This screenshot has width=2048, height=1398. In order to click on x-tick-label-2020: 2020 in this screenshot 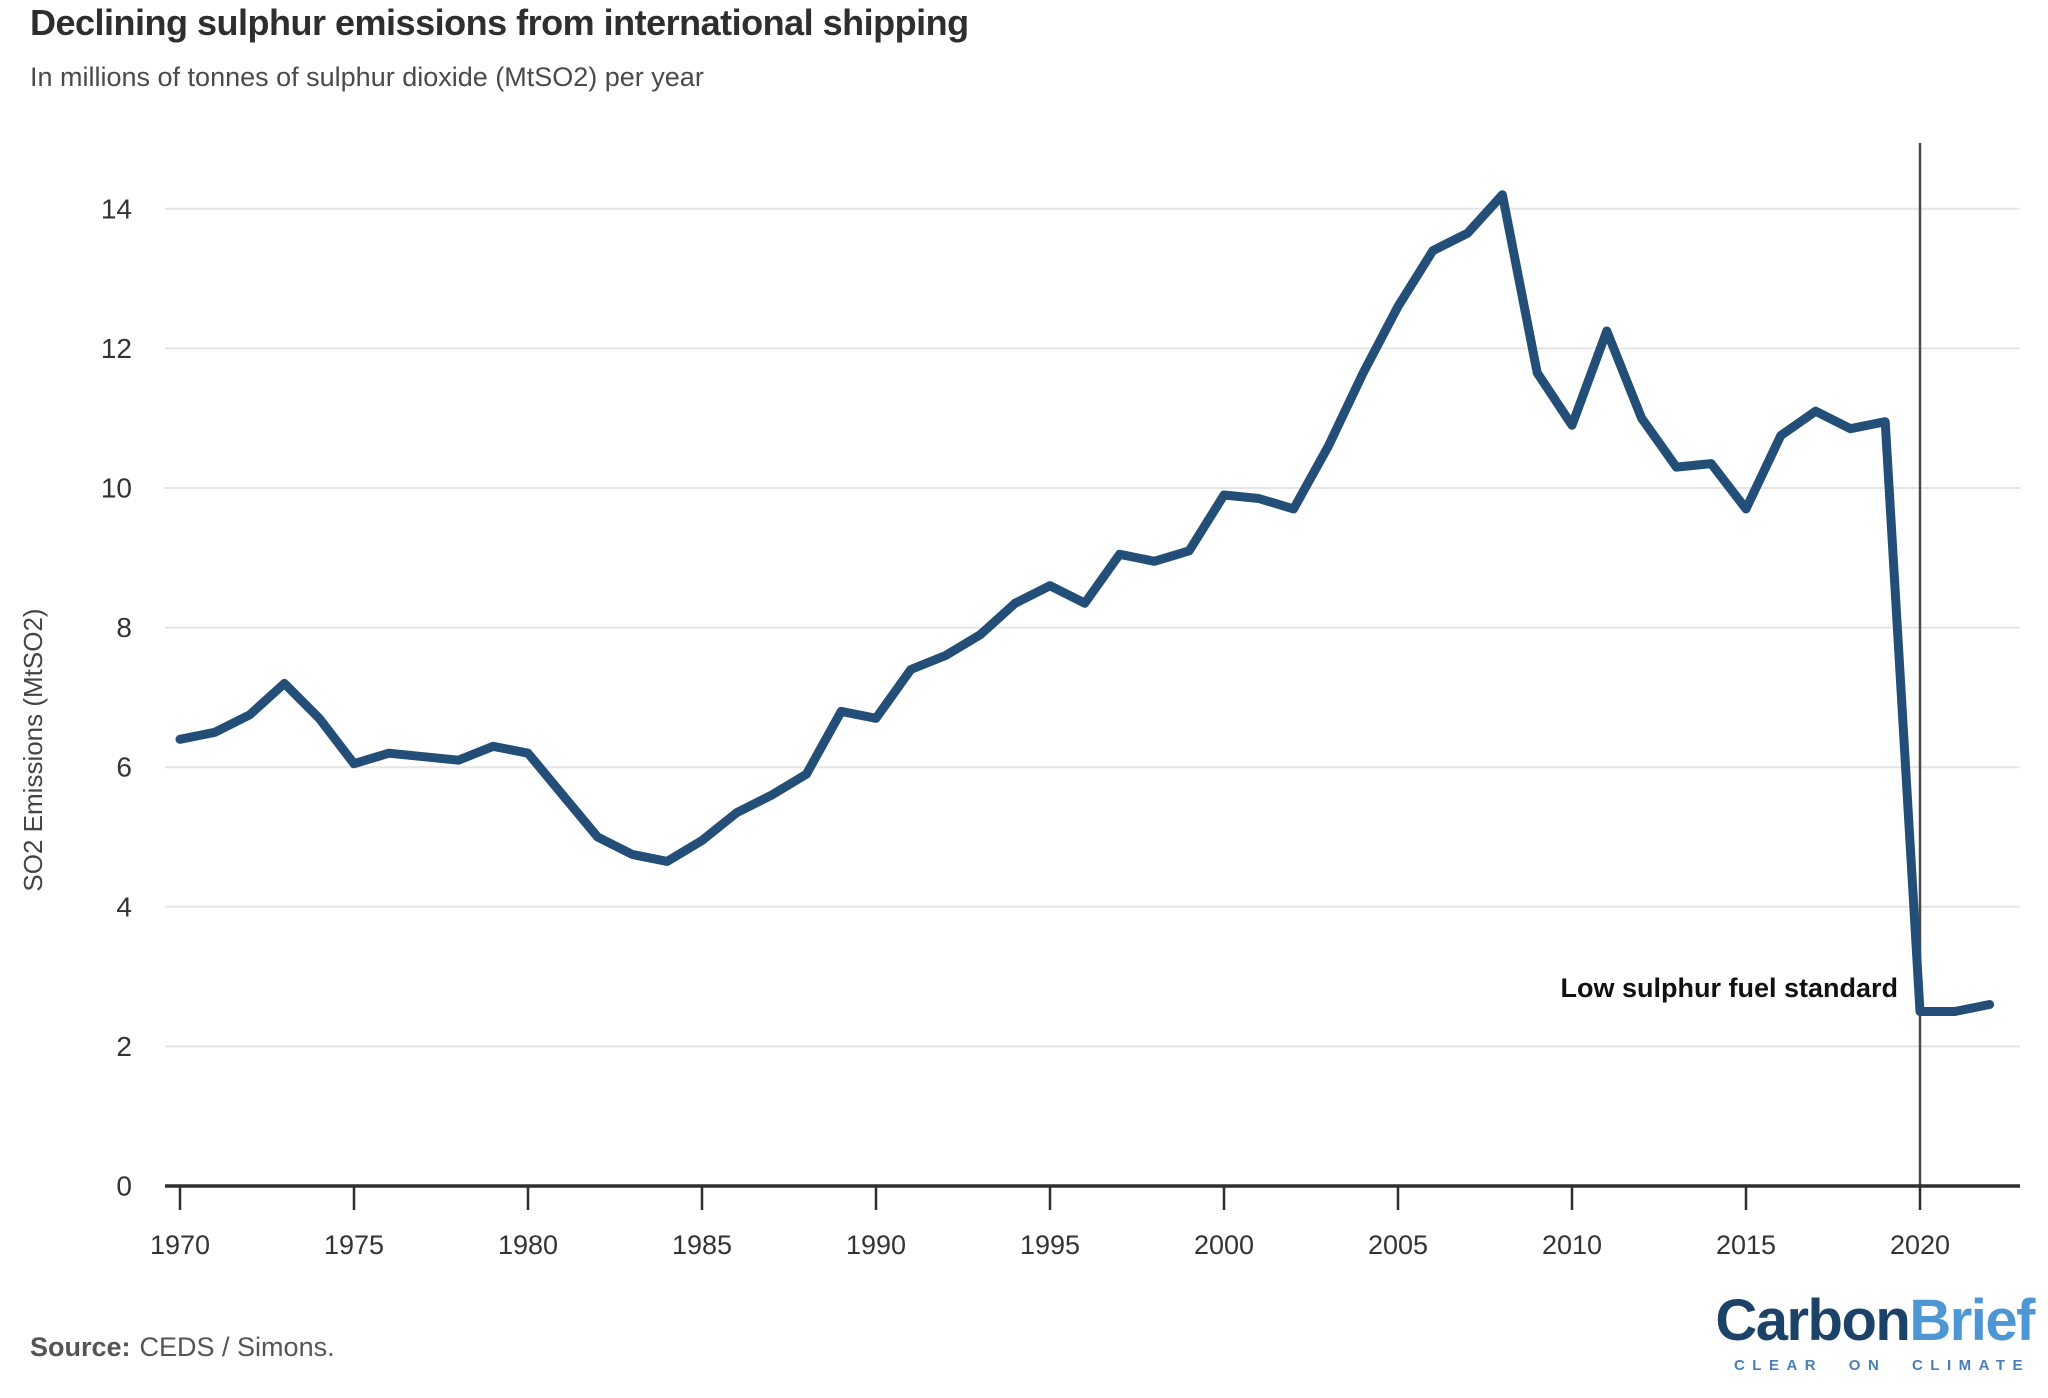, I will do `click(1920, 1245)`.